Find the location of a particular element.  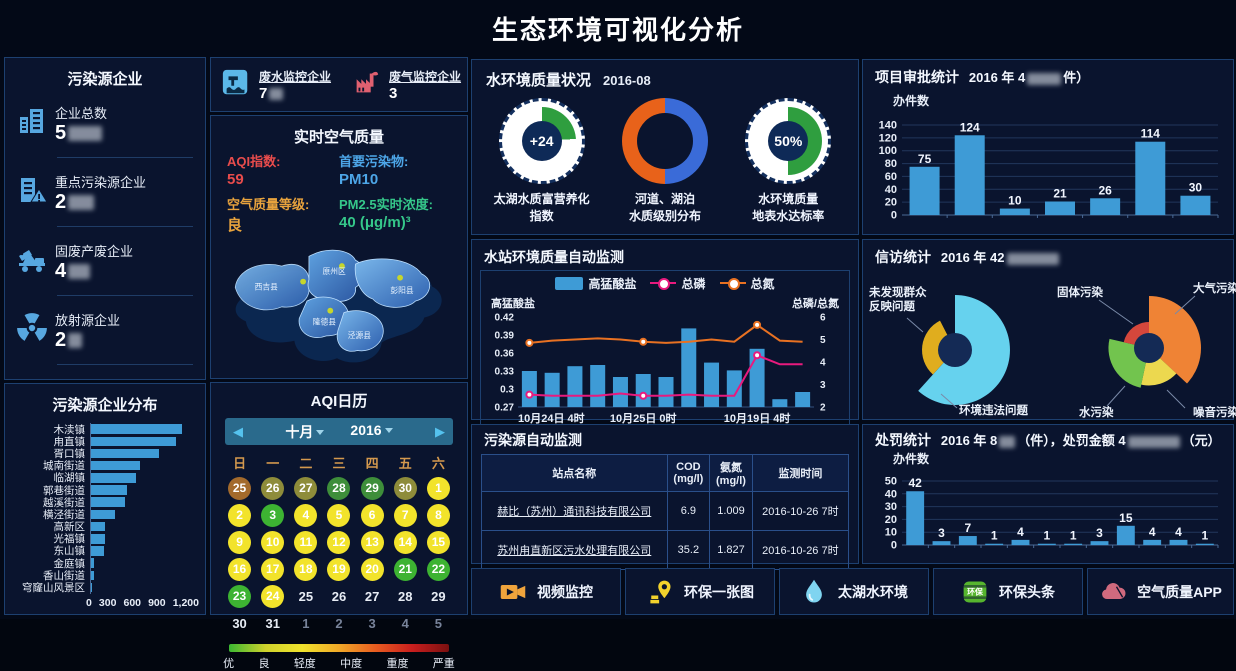

legend-total-phosphorus: 总磷 is located at coordinates (678, 283).